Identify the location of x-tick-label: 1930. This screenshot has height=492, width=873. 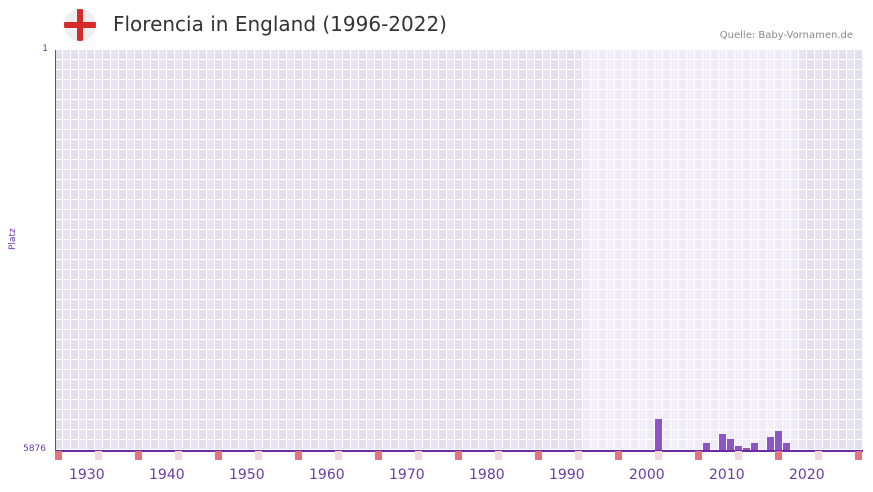
(87, 475).